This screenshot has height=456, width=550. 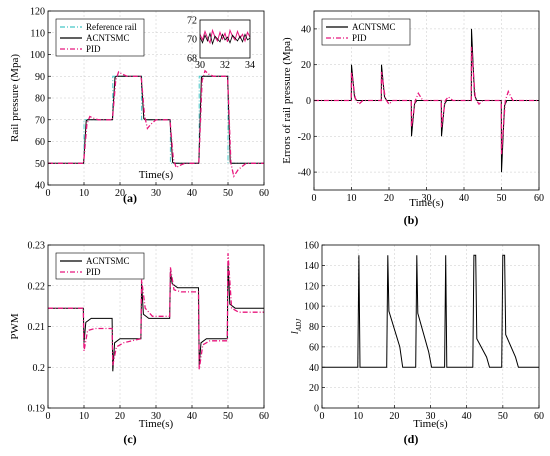 I want to click on panel-a-inset-frame, so click(x=225, y=39).